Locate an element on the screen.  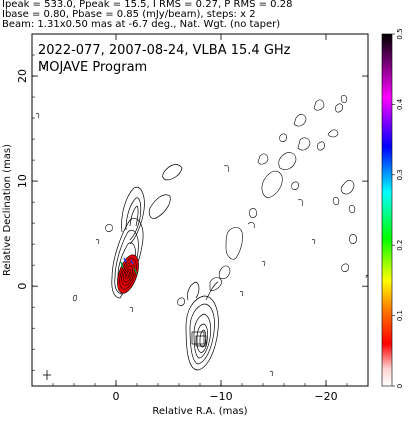
inner-jet is located at coordinates (152, 204).